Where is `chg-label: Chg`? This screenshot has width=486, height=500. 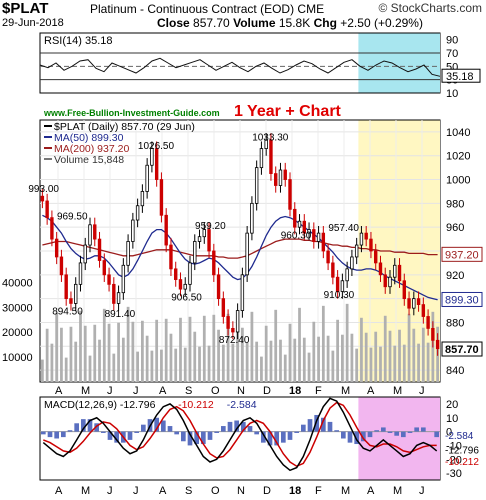
chg-label: Chg is located at coordinates (325, 23).